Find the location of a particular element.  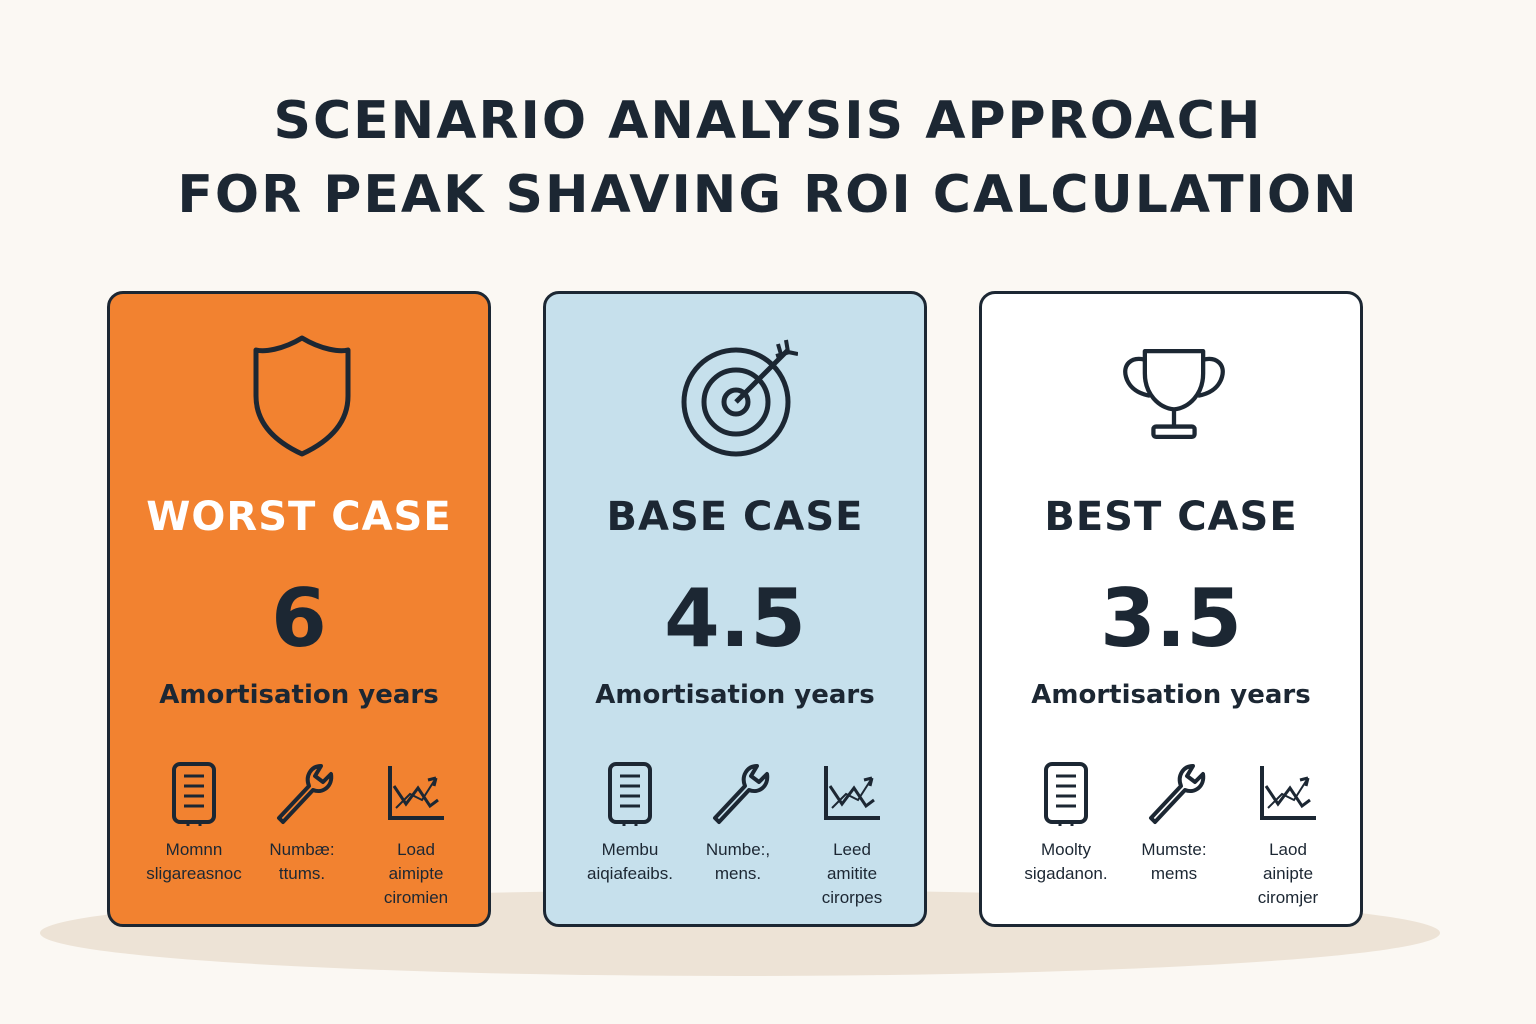

factor-wrench: Numbe:, mens. is located at coordinates (738, 823).